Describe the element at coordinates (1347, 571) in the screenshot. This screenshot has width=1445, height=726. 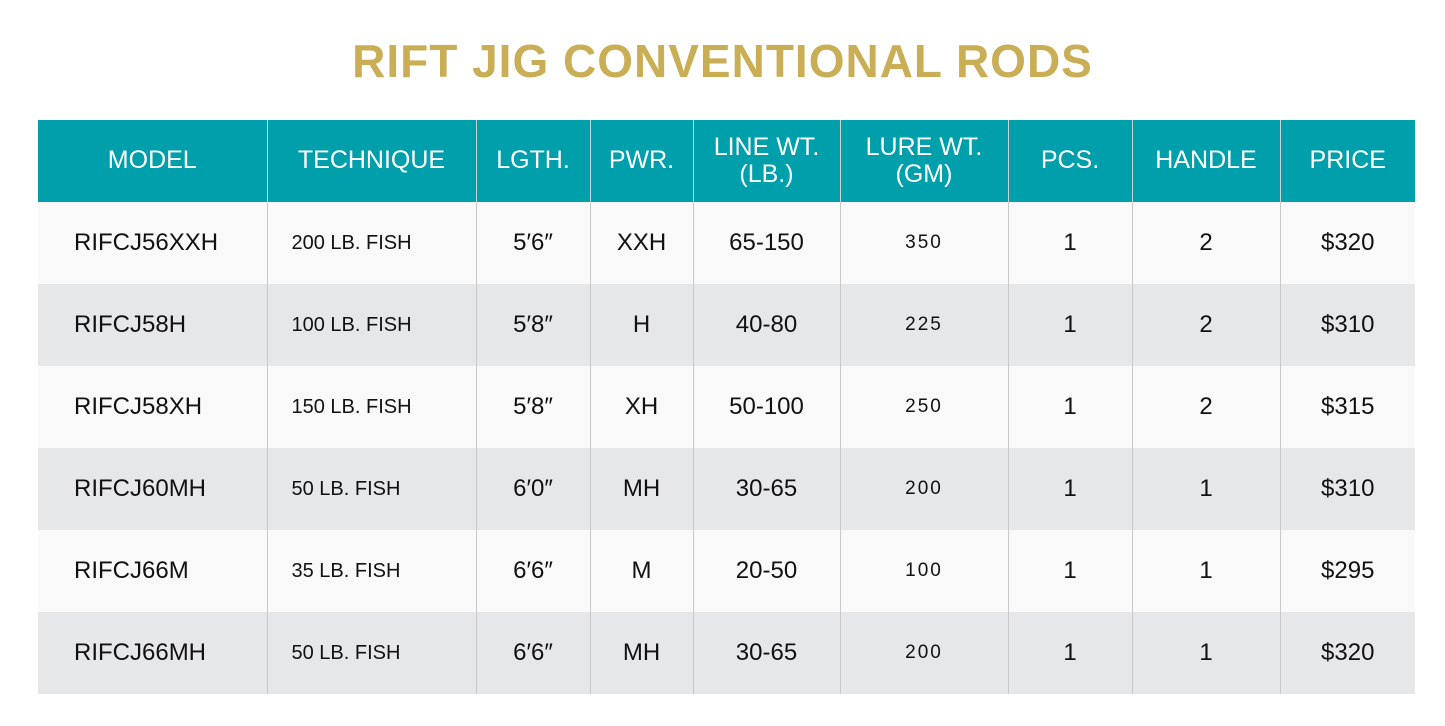
I see `cell-price: $295` at that location.